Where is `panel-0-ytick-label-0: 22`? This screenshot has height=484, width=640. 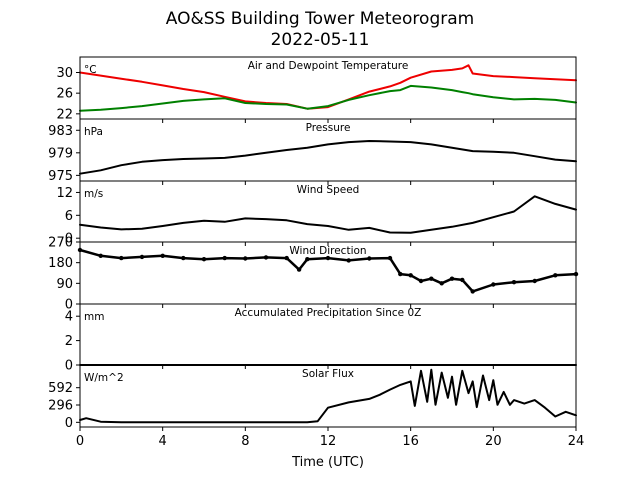
panel-0-ytick-label-0: 22 is located at coordinates (64, 114).